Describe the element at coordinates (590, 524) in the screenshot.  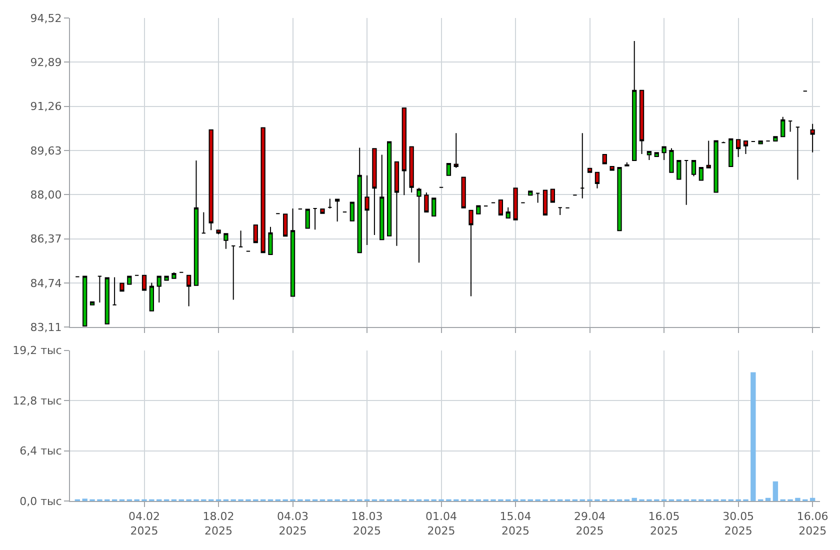
I see `x-tick-label: 29.04 2025` at that location.